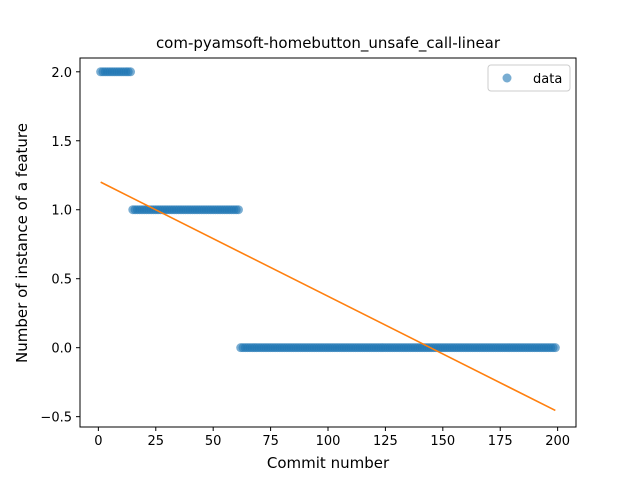  I want to click on legend-label: data, so click(547, 79).